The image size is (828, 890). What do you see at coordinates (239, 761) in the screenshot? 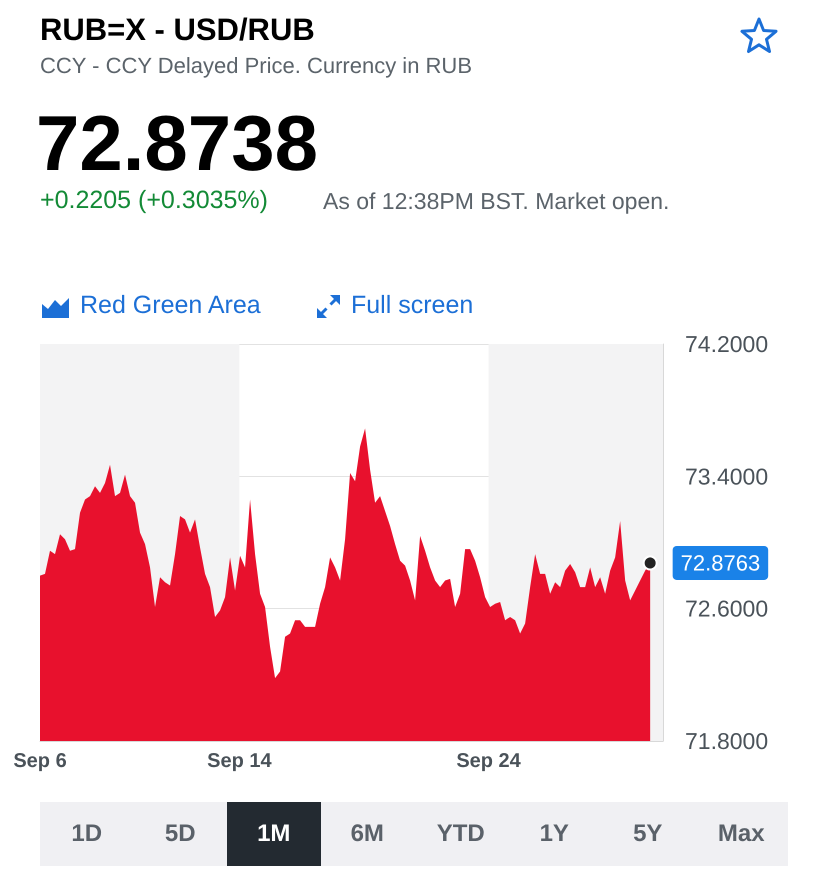
I see `x-tick-label: Sep 14` at bounding box center [239, 761].